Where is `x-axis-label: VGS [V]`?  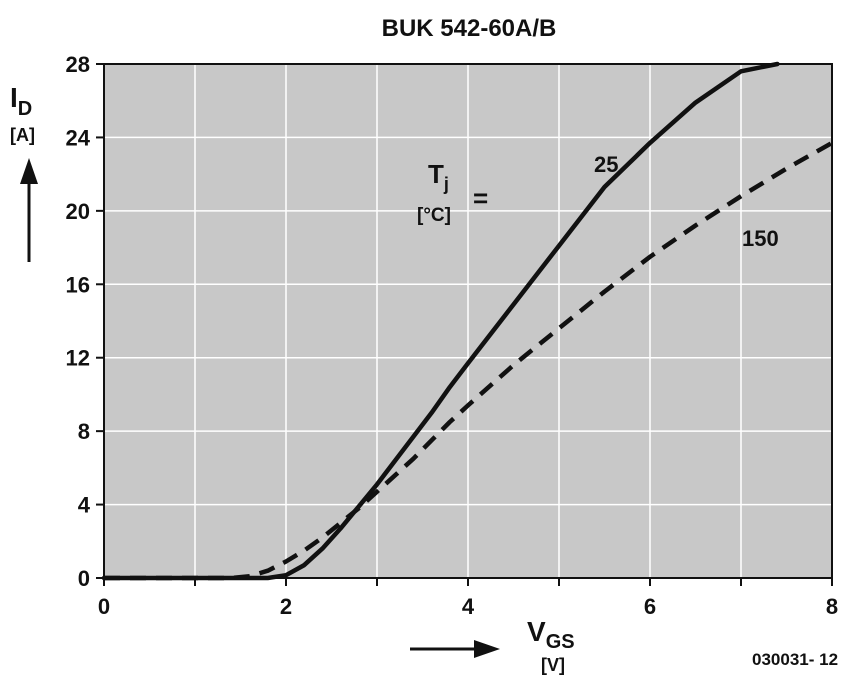 x-axis-label: VGS [V] is located at coordinates (492, 645).